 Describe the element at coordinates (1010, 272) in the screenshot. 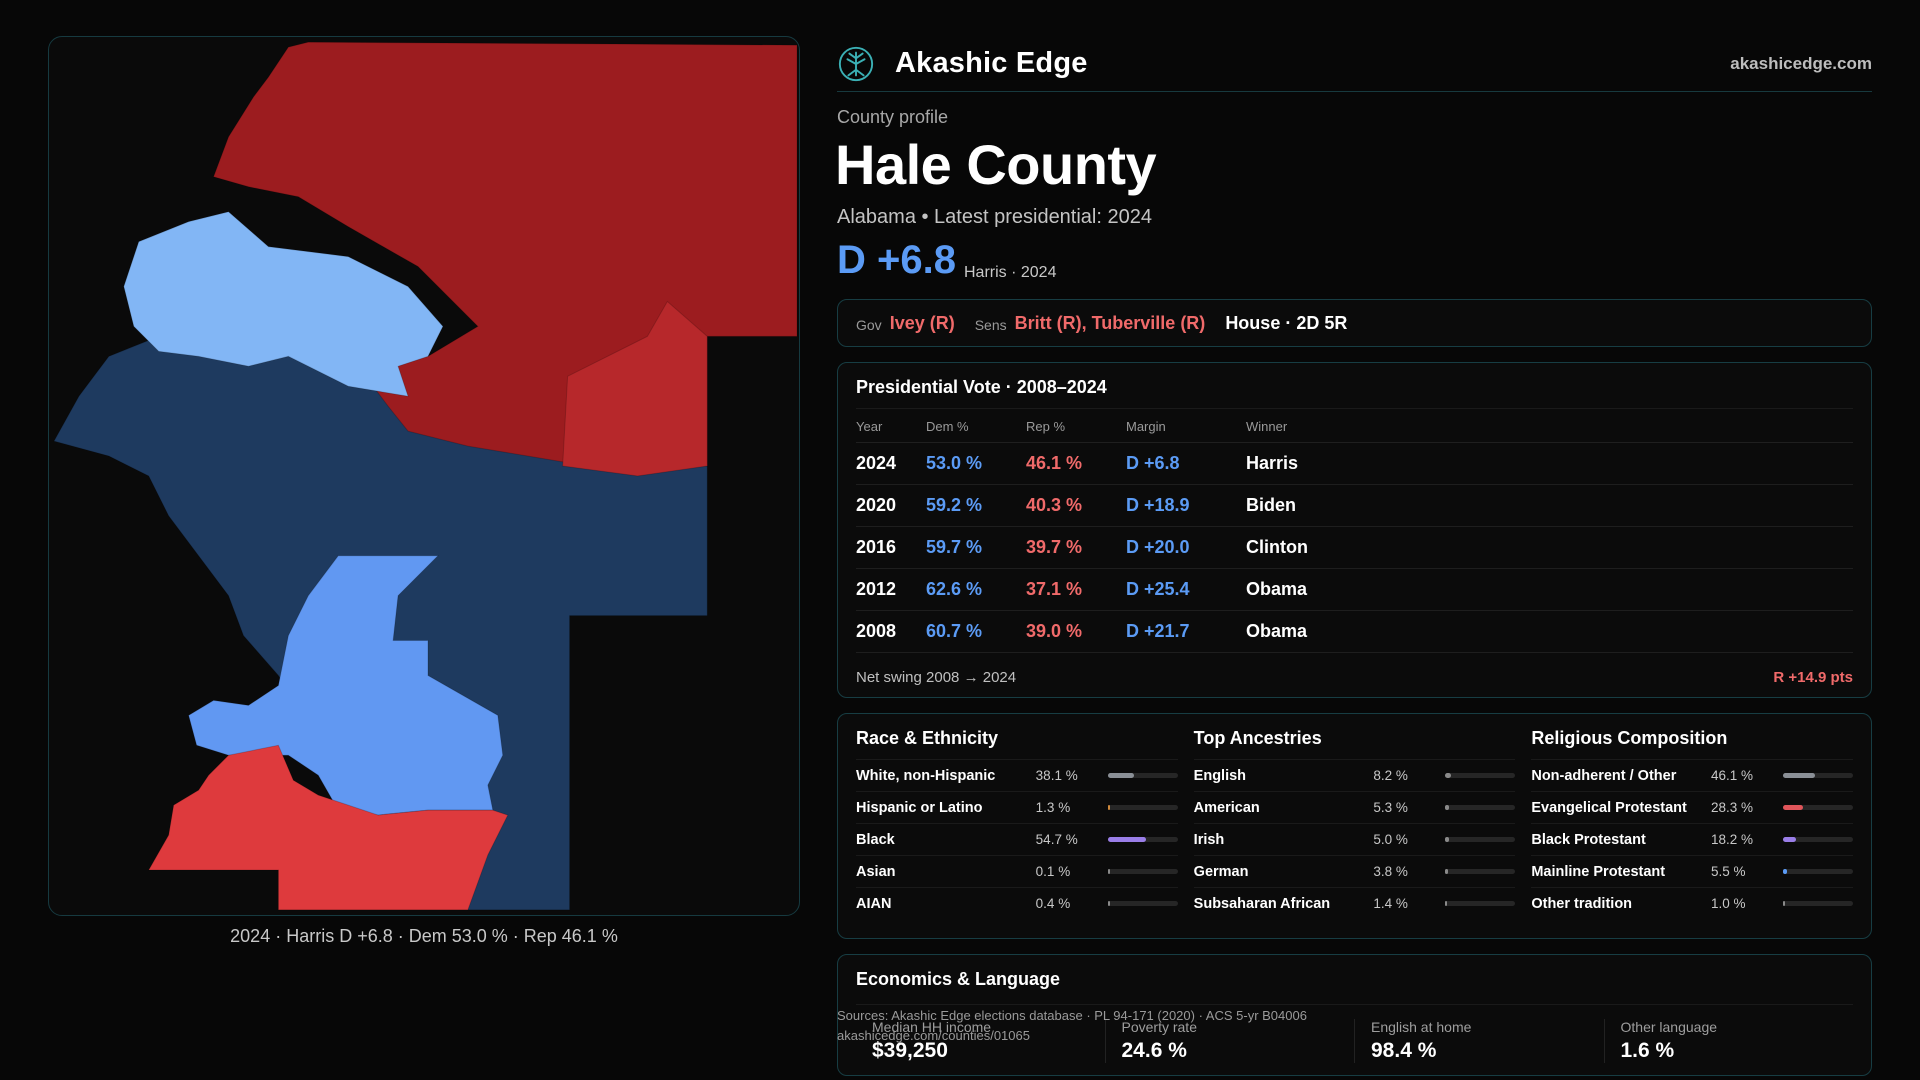

I see `headline-winner-note: Harris · 2024` at that location.